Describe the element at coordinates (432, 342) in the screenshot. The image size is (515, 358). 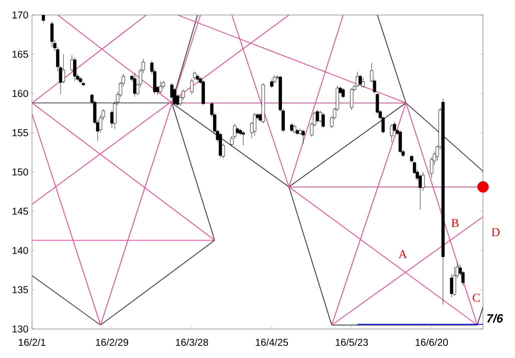
I see `x-tick-label: 16/6/20` at that location.